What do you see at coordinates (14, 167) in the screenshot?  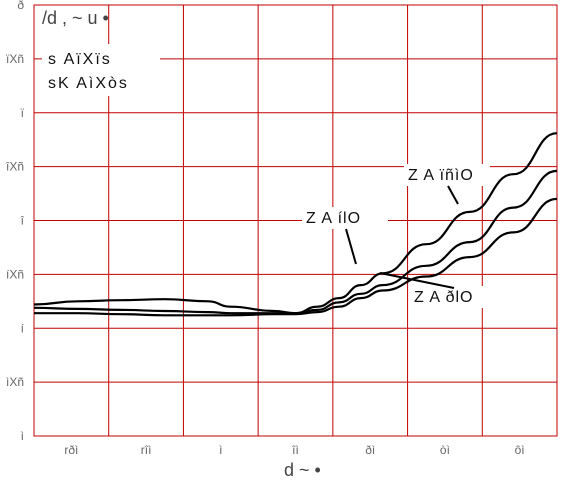 I see `y-tick-label: îXñ` at bounding box center [14, 167].